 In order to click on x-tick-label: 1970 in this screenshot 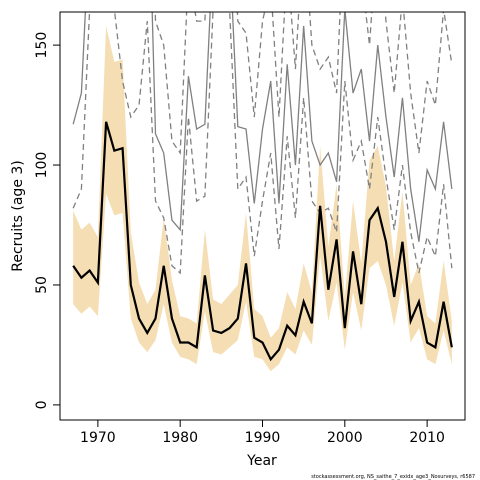, I will do `click(98, 438)`.